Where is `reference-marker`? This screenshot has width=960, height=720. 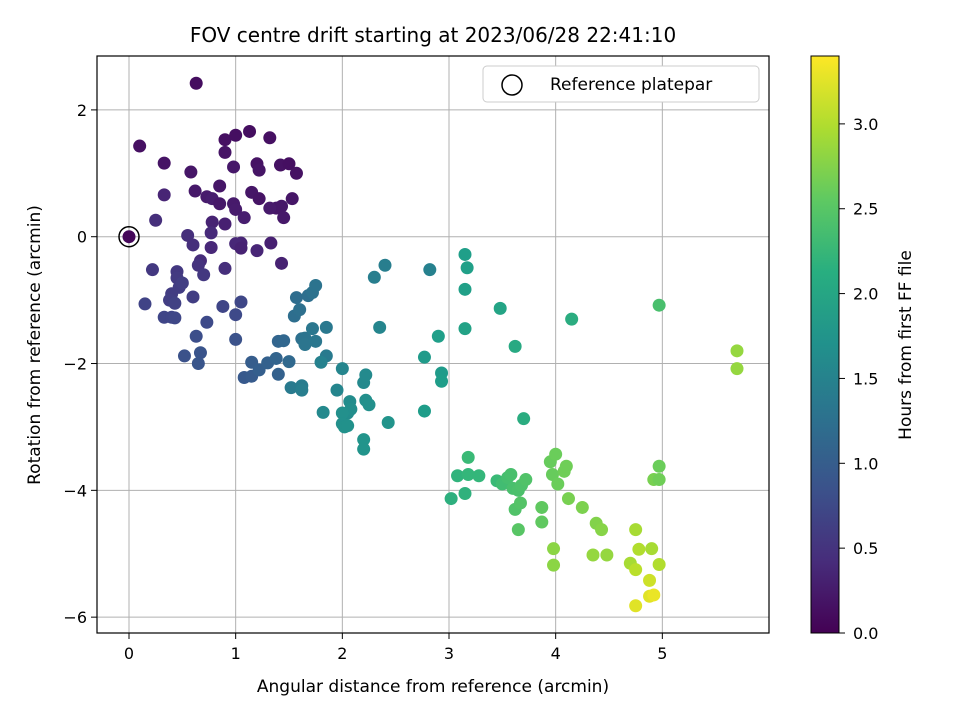
reference-marker is located at coordinates (129, 236).